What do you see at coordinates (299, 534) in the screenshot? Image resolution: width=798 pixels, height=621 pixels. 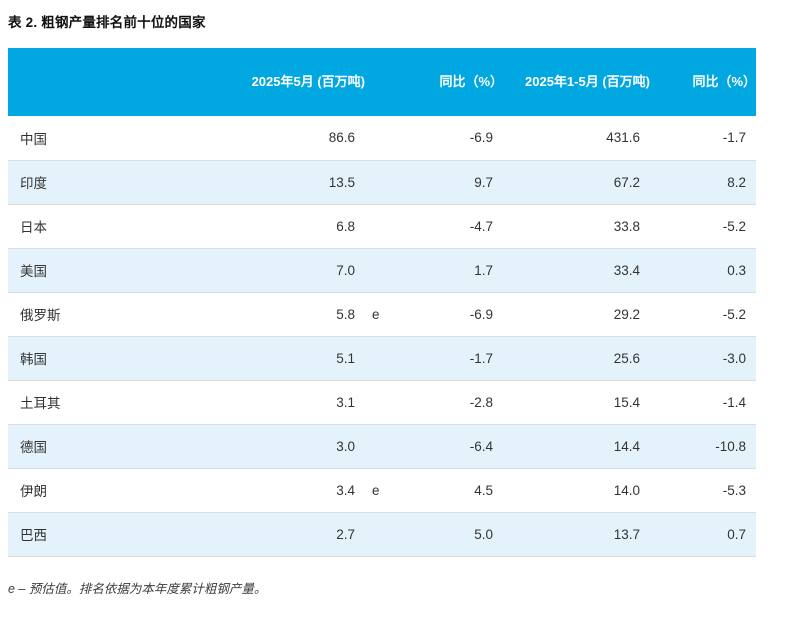 I see `may-value-cell: 2.7` at bounding box center [299, 534].